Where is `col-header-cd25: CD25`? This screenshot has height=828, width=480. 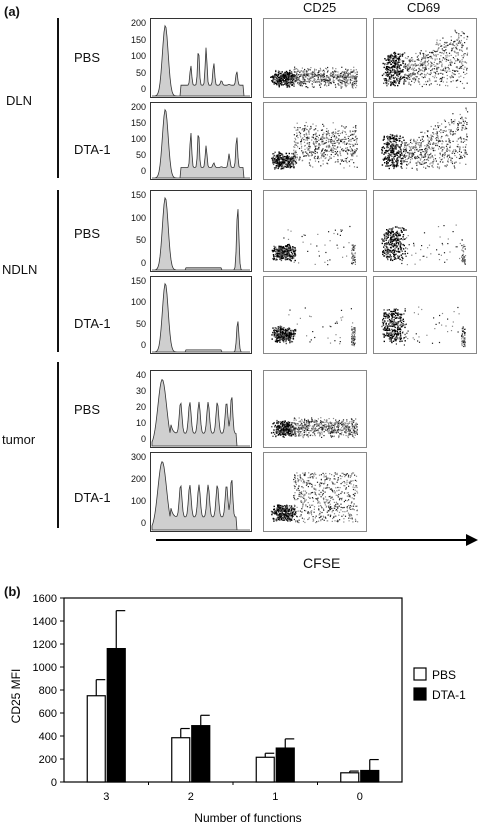
col-header-cd25: CD25 is located at coordinates (320, 7).